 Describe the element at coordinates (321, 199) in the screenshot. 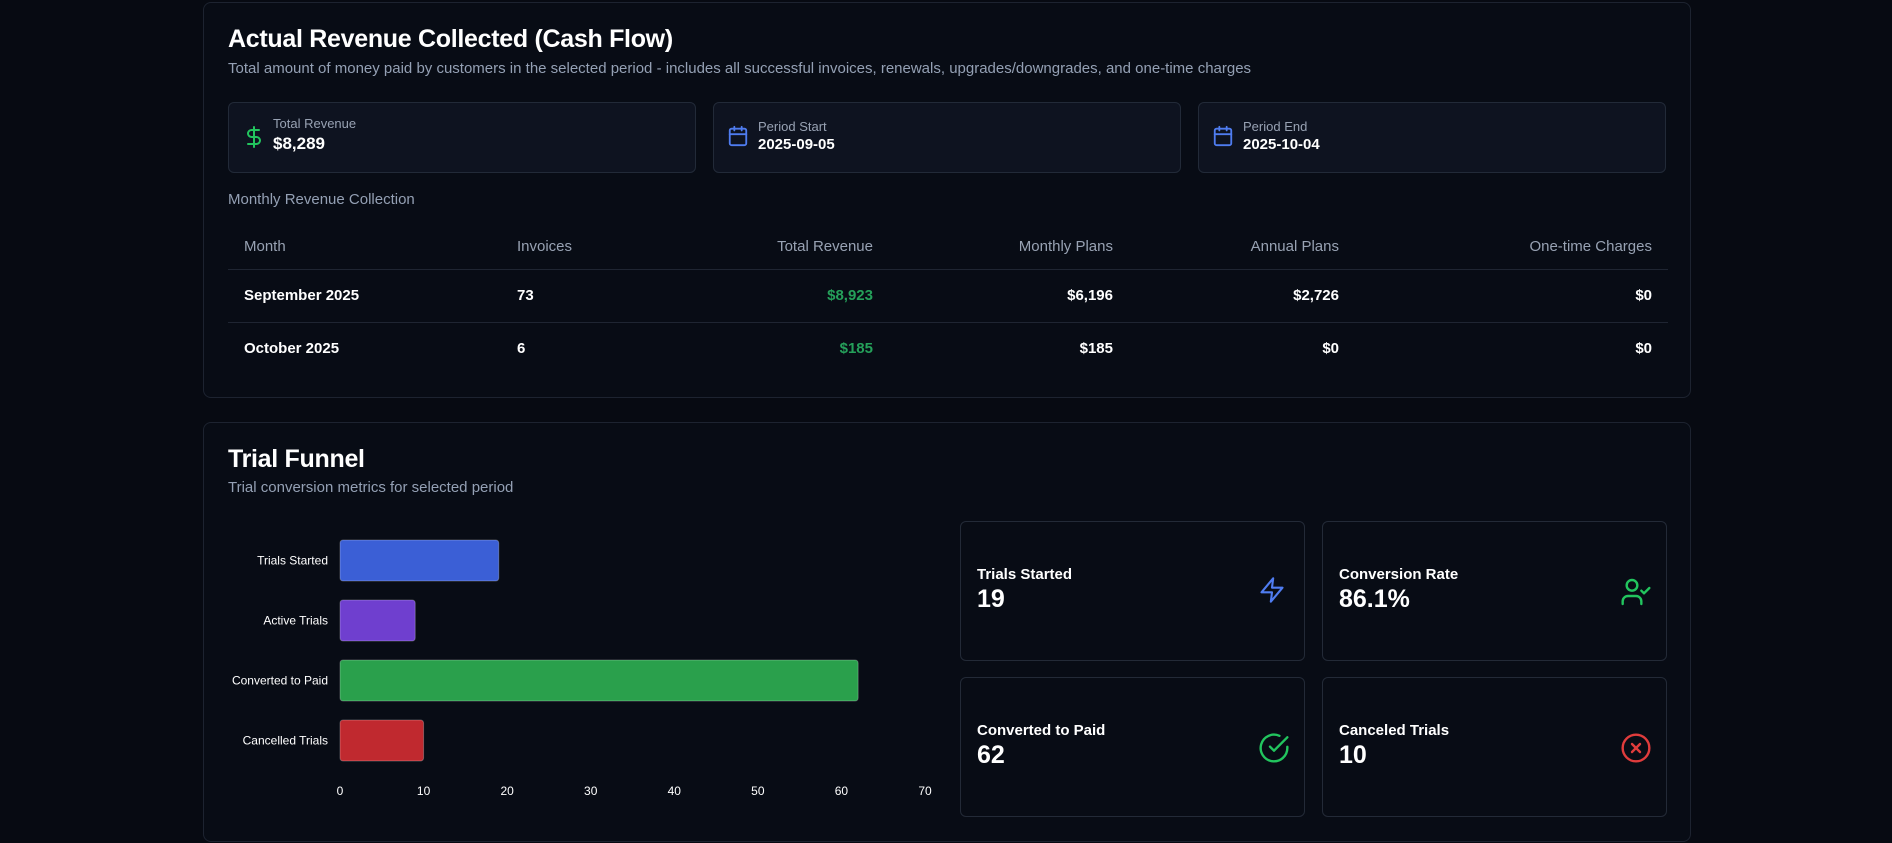

I see `monthly-revenue-label: Monthly Revenue Collection` at that location.